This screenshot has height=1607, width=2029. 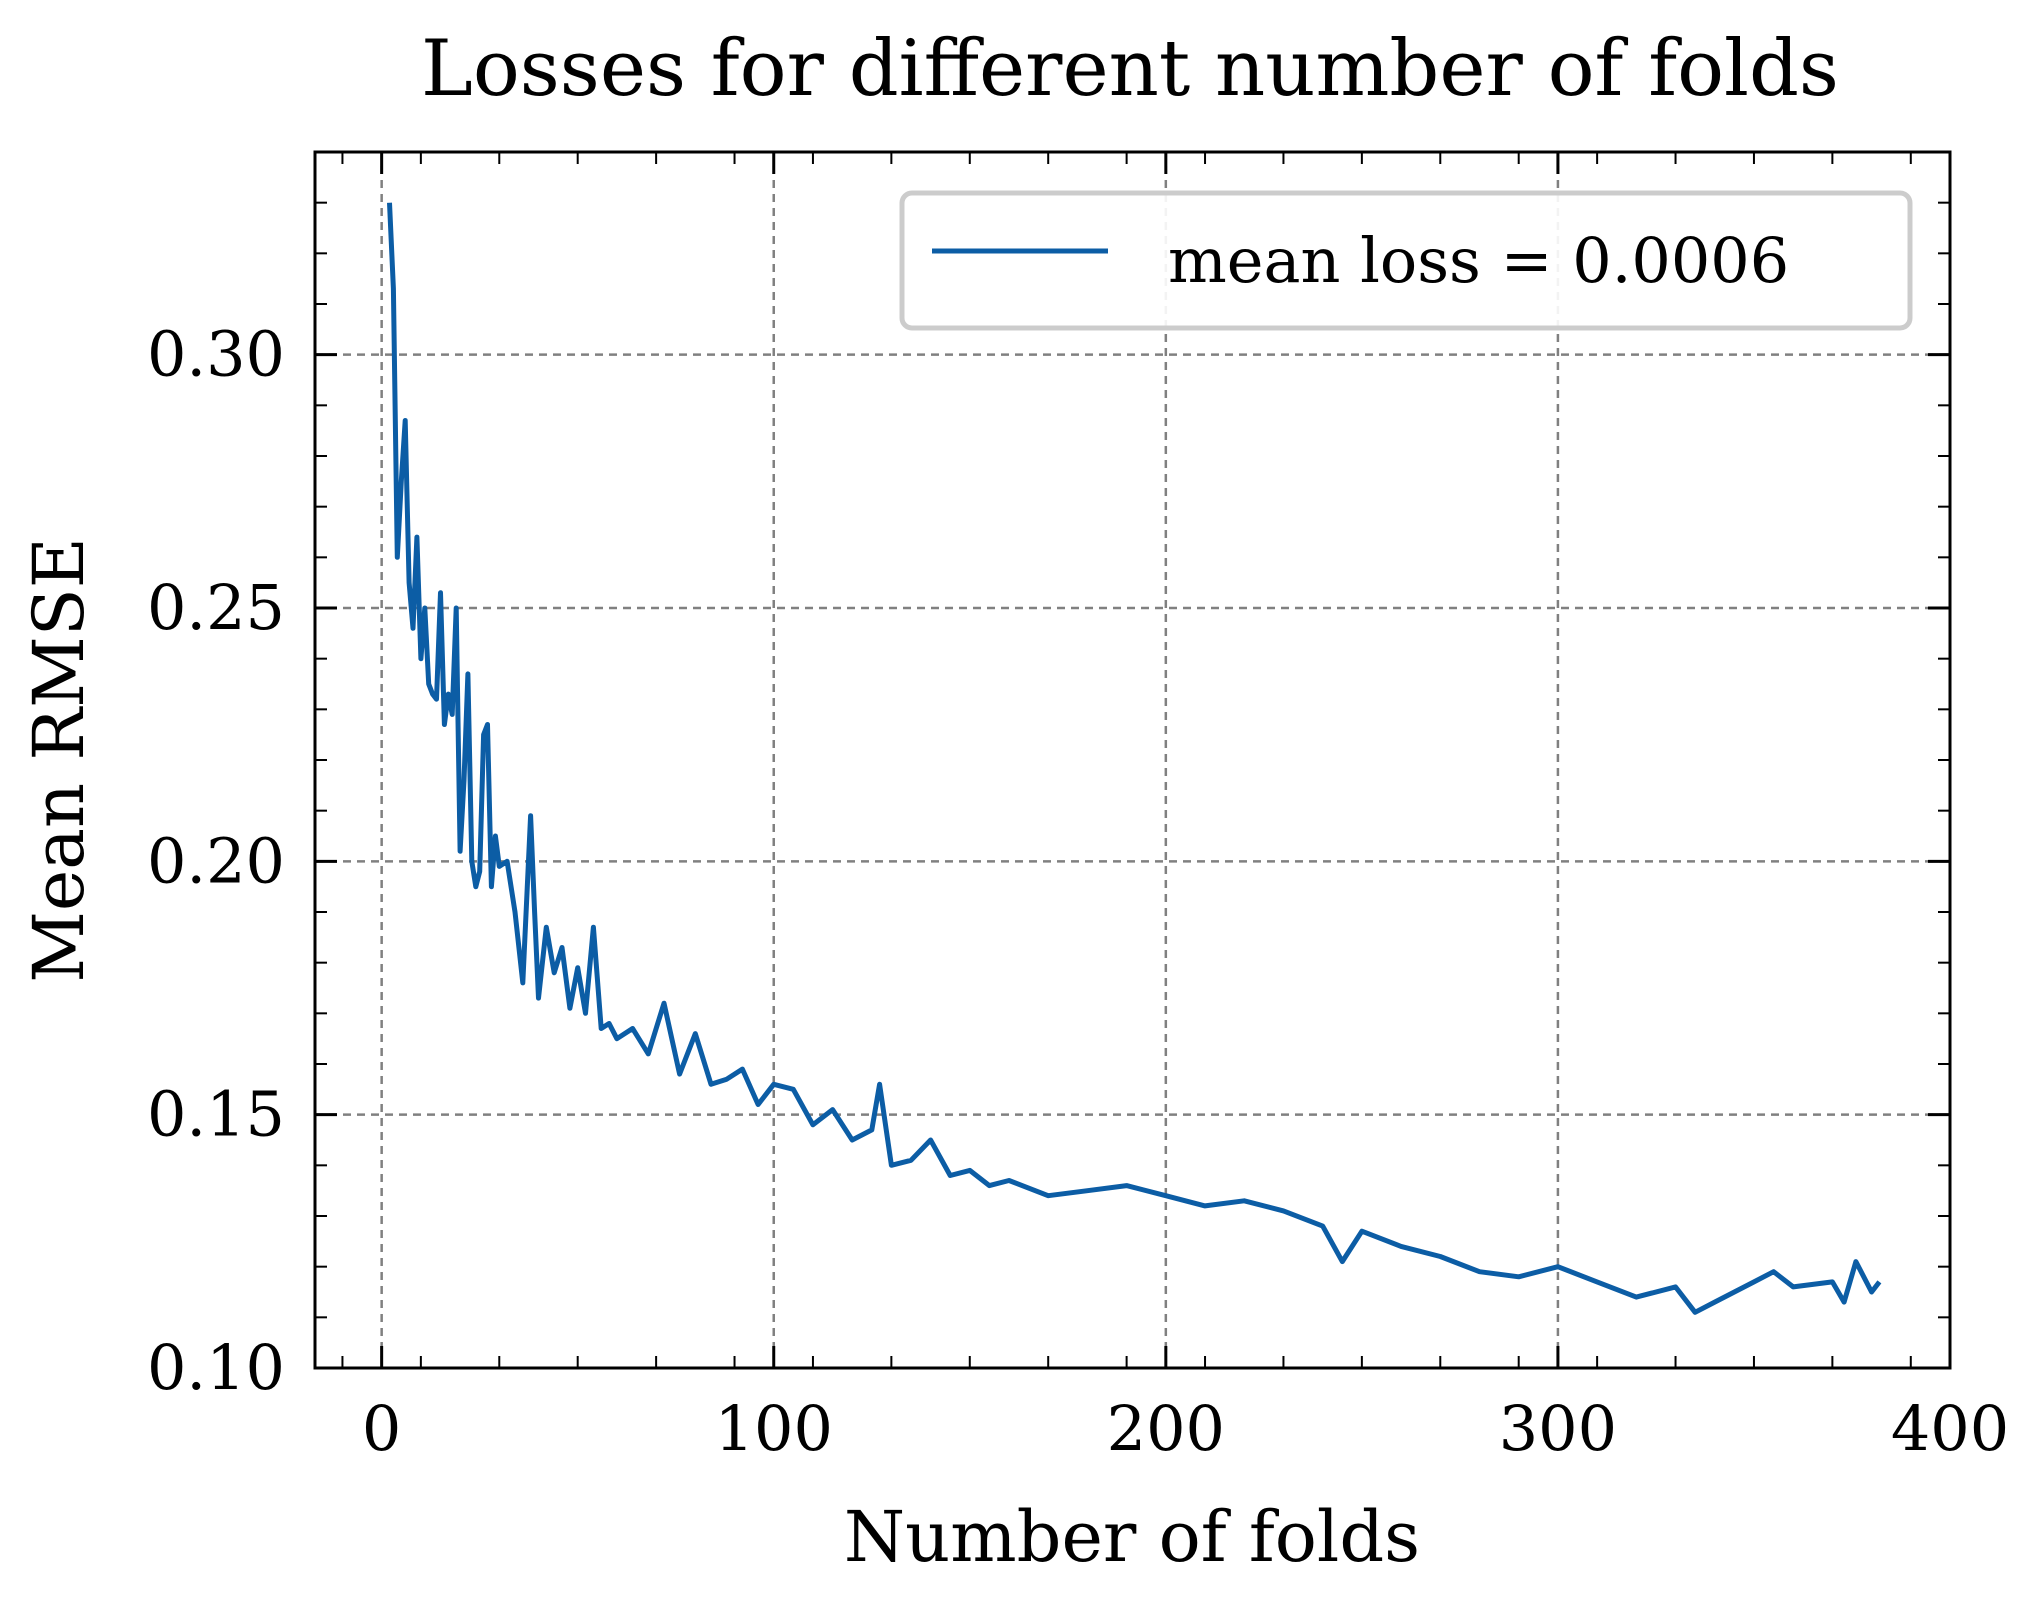 I want to click on chart-title: Losses for different number of folds, so click(x=1130, y=69).